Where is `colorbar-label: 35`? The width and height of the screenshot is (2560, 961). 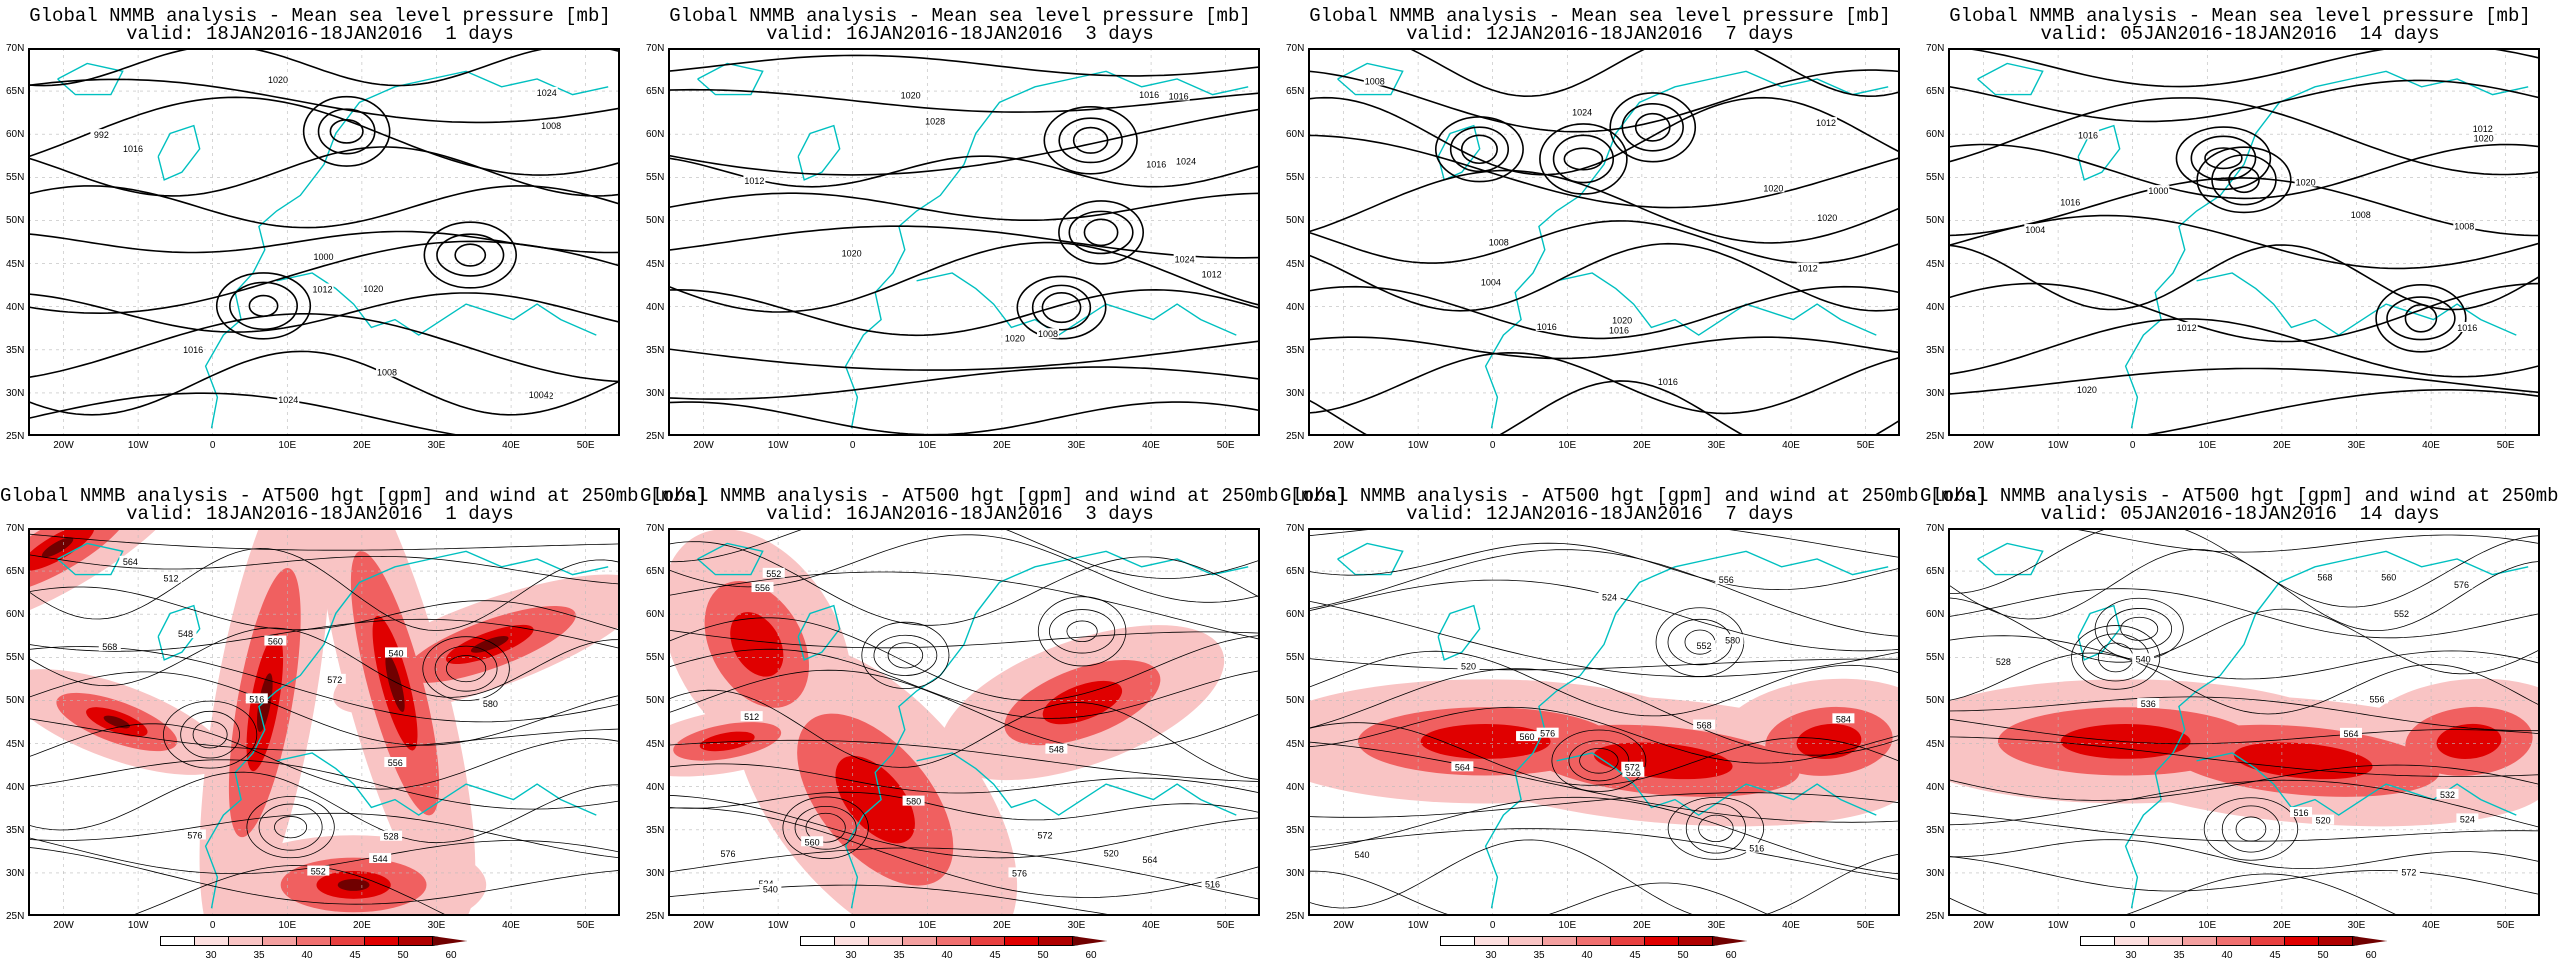 colorbar-label: 35 is located at coordinates (1539, 955).